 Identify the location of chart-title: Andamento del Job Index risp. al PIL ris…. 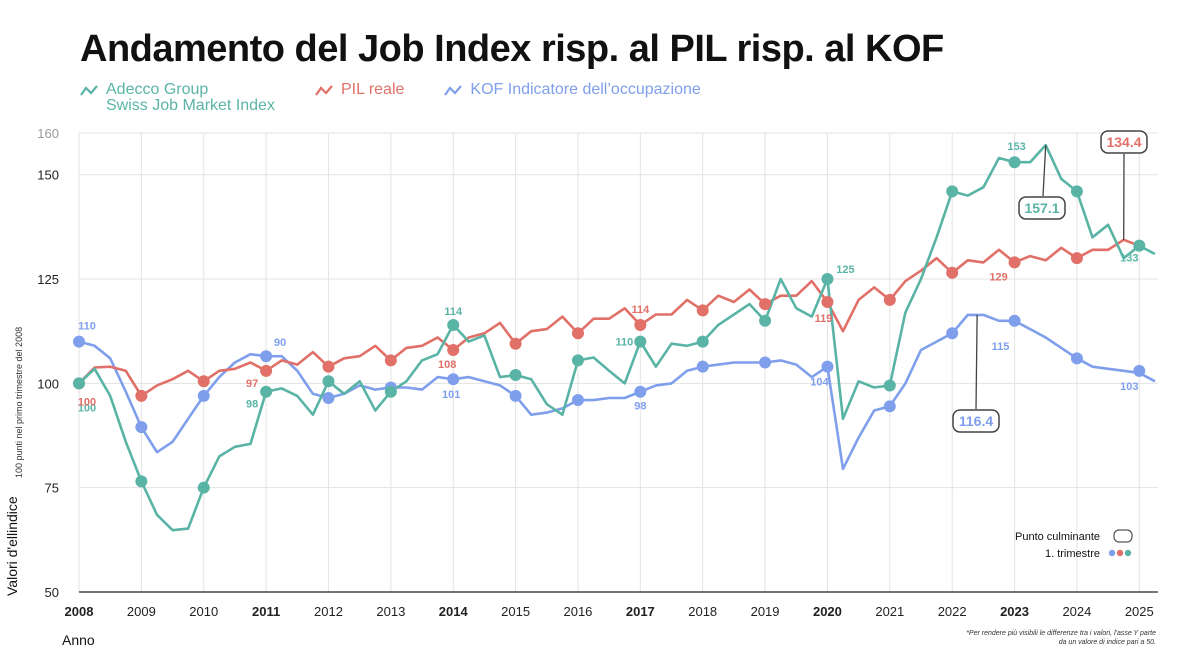
(512, 49).